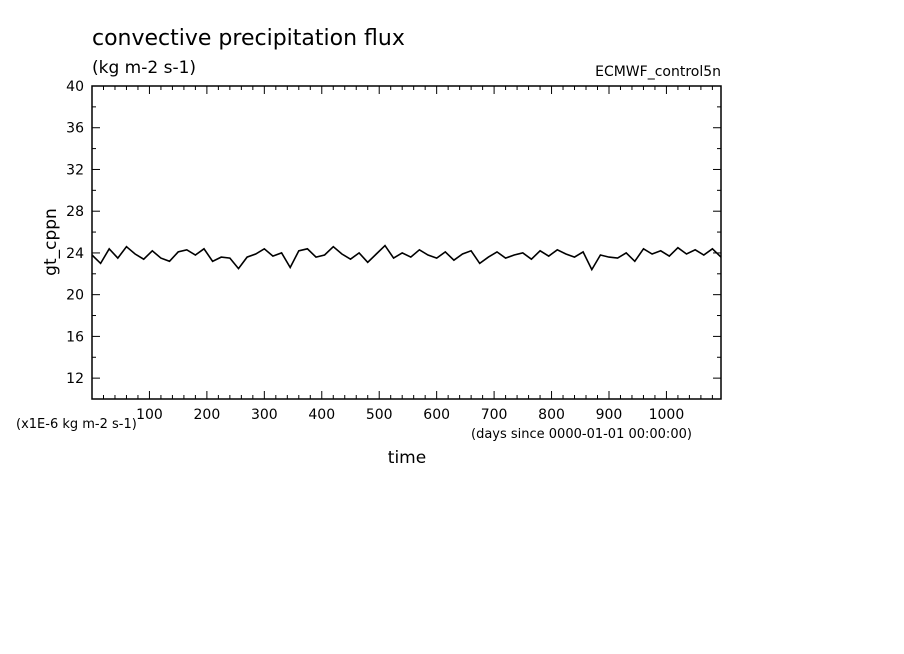 This screenshot has width=904, height=654. I want to click on y-tick-label: 12, so click(75, 379).